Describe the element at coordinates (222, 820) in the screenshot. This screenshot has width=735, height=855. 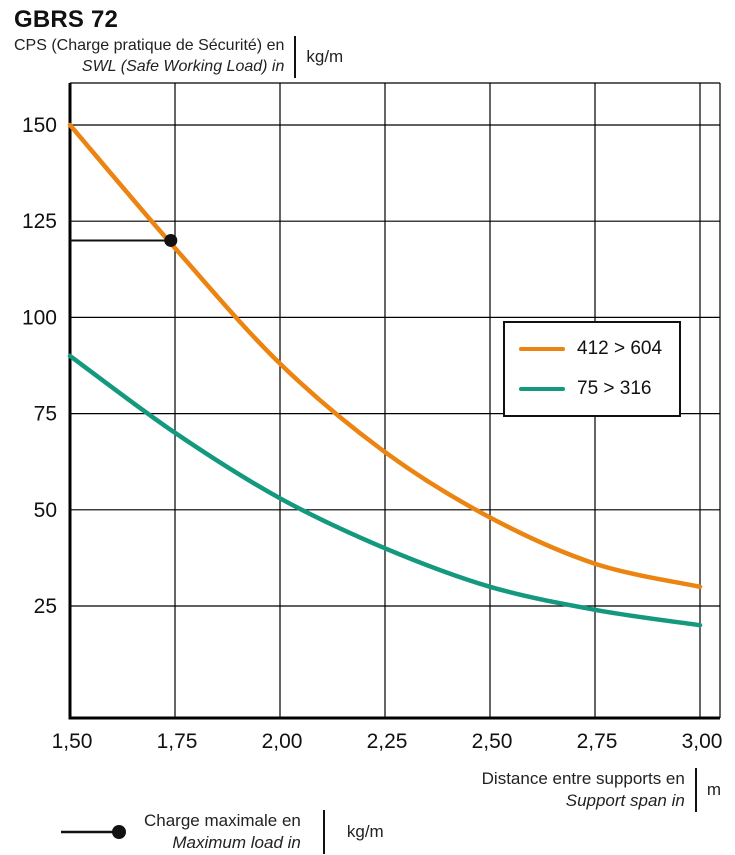
I see `max-load-legend-line1: Charge maximale en` at that location.